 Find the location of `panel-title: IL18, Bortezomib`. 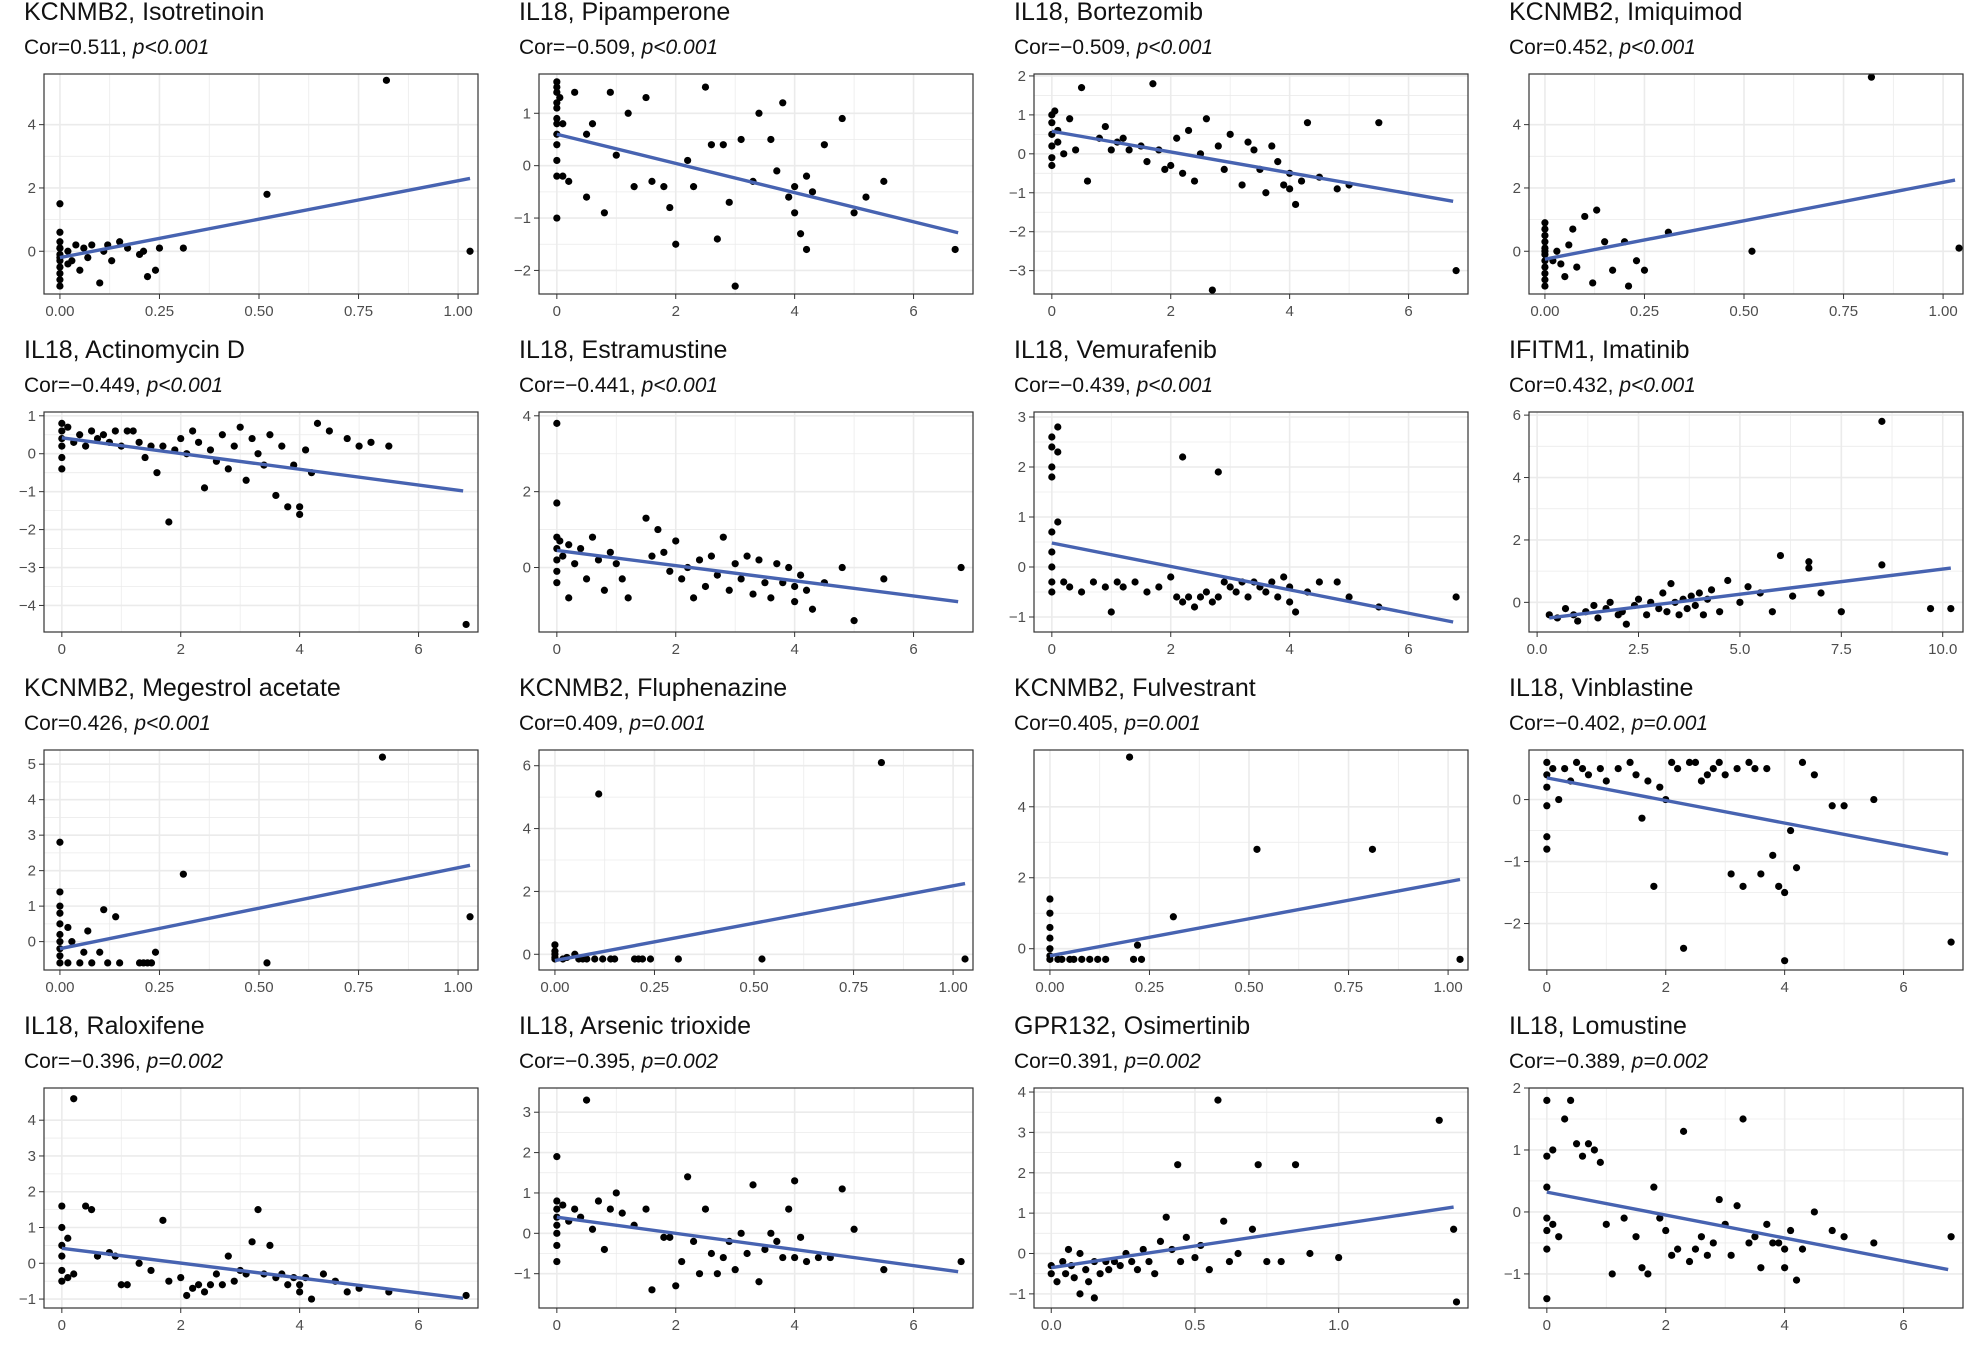

panel-title: IL18, Bortezomib is located at coordinates (1108, 13).